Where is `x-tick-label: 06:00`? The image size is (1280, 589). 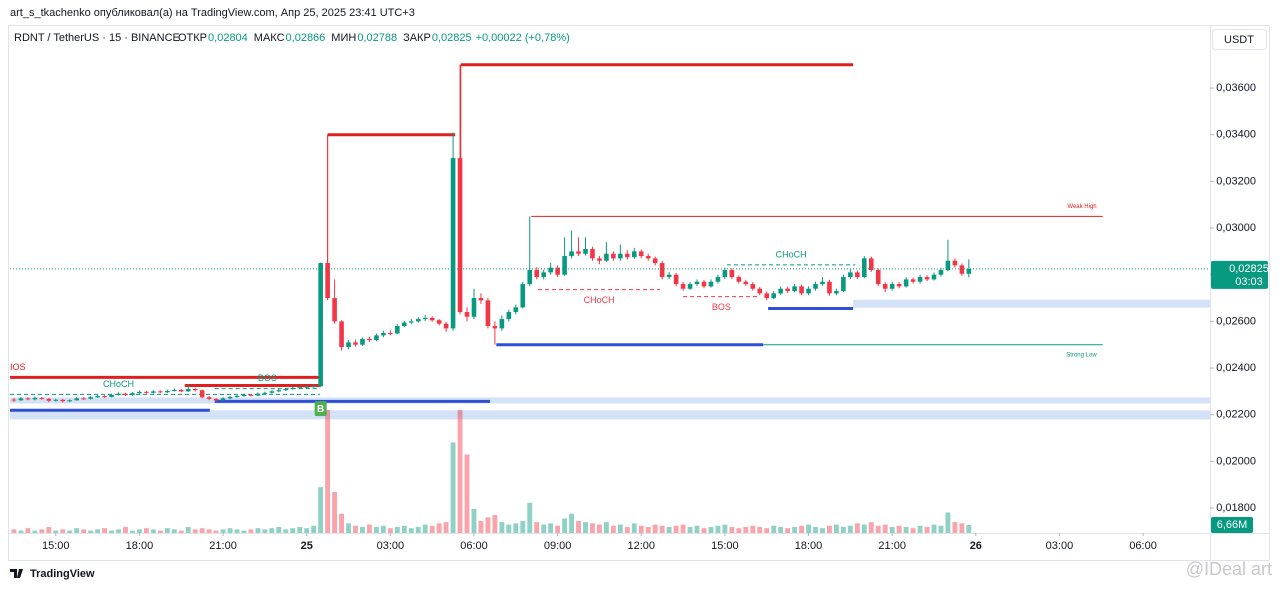
x-tick-label: 06:00 is located at coordinates (474, 546).